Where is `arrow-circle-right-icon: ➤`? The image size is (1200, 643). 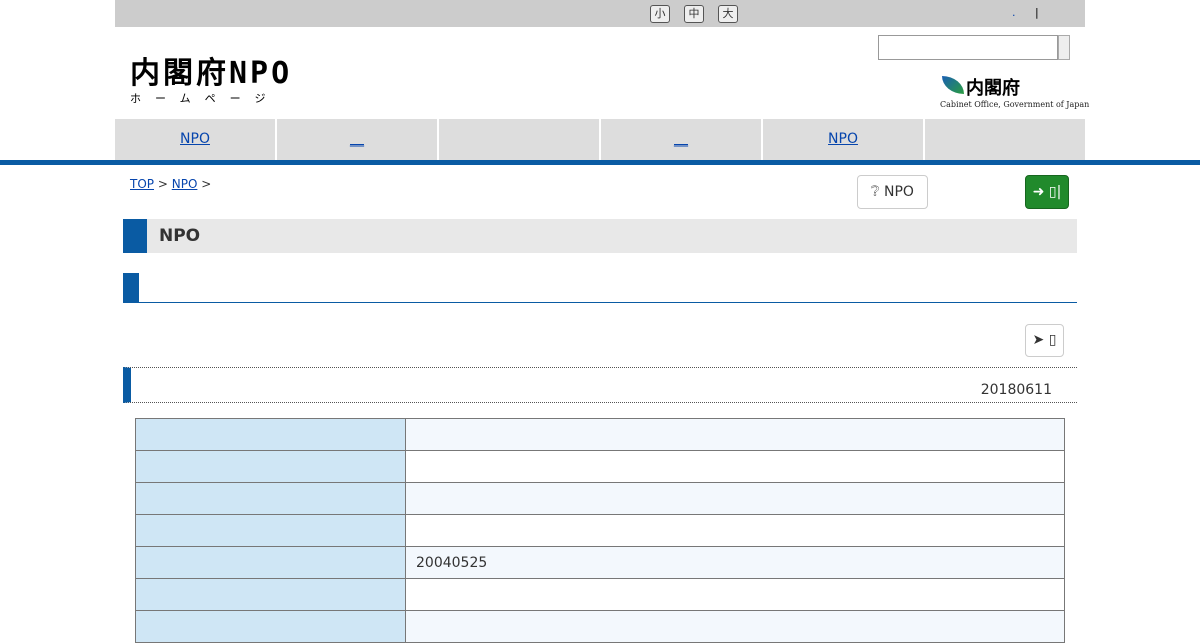
arrow-circle-right-icon: ➤ is located at coordinates (1038, 340).